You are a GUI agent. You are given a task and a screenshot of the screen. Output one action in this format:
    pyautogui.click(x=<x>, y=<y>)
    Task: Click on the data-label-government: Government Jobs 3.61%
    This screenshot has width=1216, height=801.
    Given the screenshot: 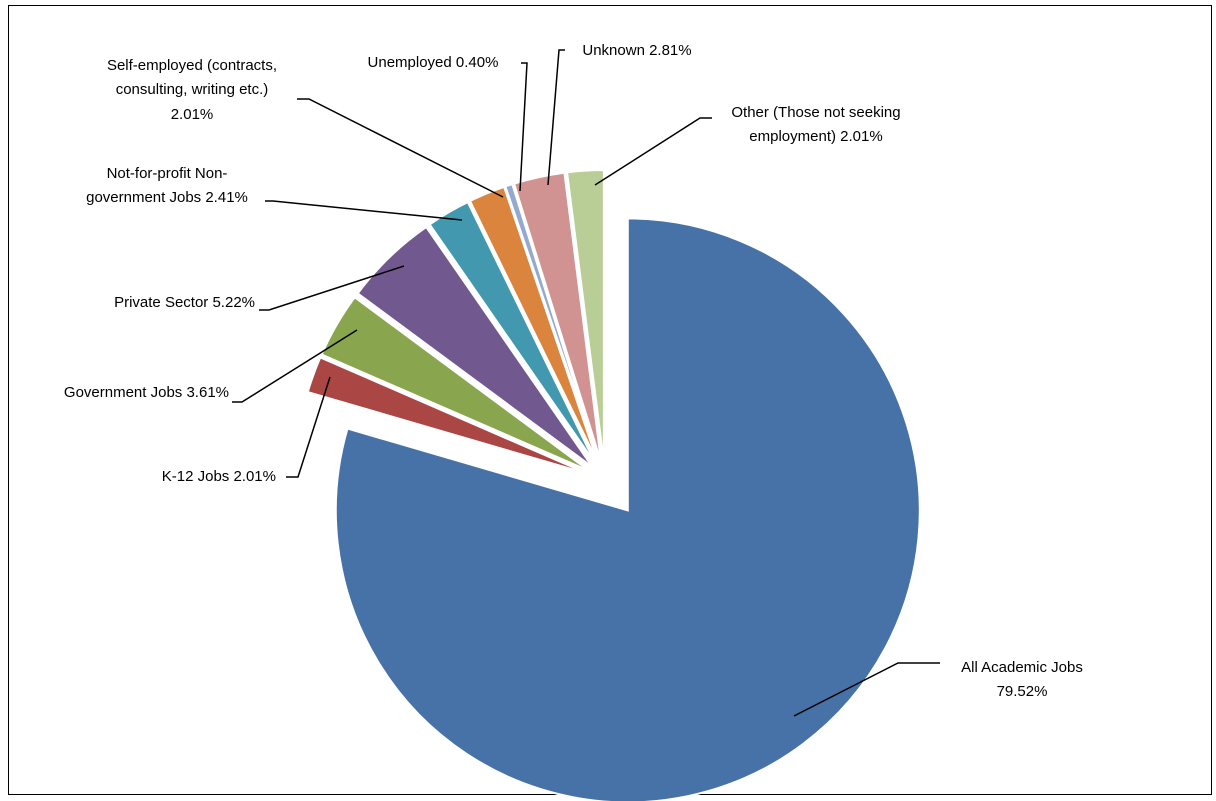 What is the action you would take?
    pyautogui.click(x=146, y=392)
    